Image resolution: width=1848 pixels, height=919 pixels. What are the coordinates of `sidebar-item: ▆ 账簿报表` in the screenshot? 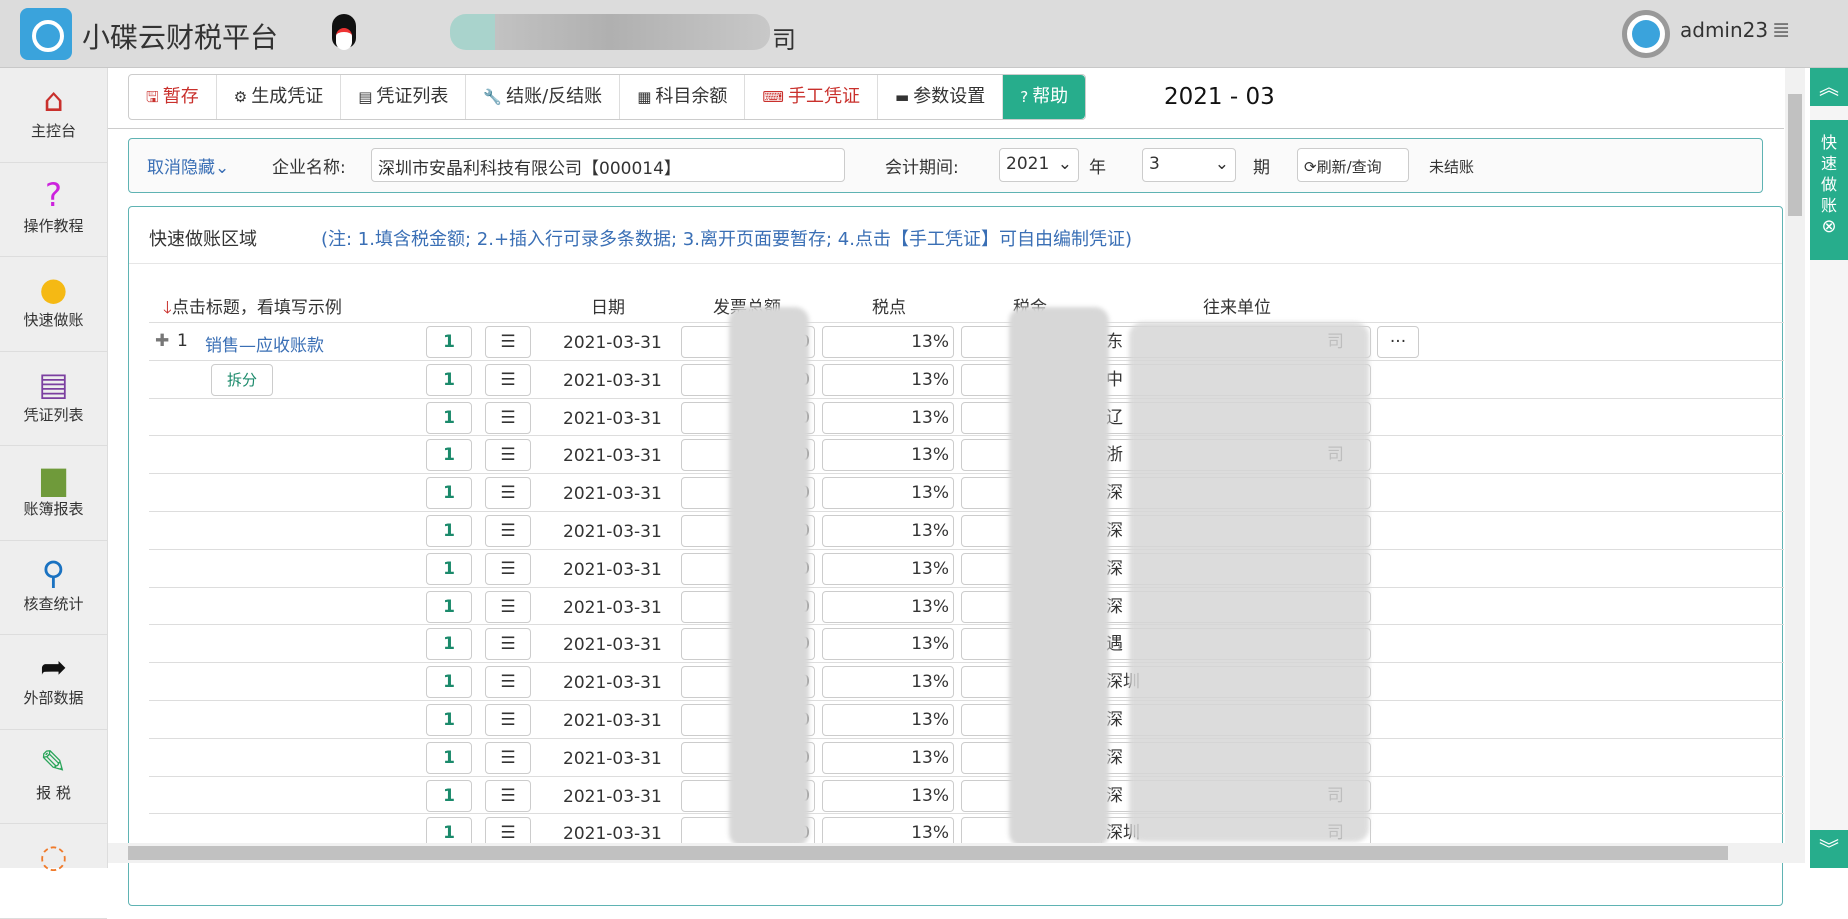 It's located at (53, 493).